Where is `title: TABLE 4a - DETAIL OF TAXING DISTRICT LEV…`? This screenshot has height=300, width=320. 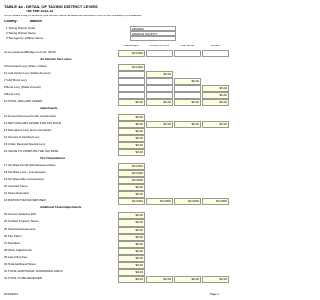 title: TABLE 4a - DETAIL OF TAXING DISTRICT LEV… is located at coordinates (51, 7).